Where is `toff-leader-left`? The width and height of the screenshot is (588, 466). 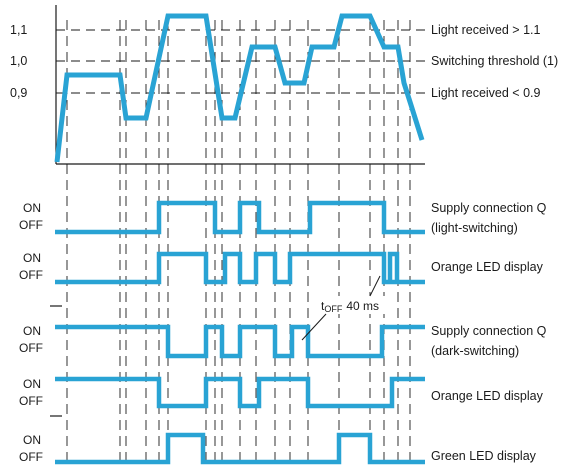
toff-leader-left is located at coordinates (314, 327).